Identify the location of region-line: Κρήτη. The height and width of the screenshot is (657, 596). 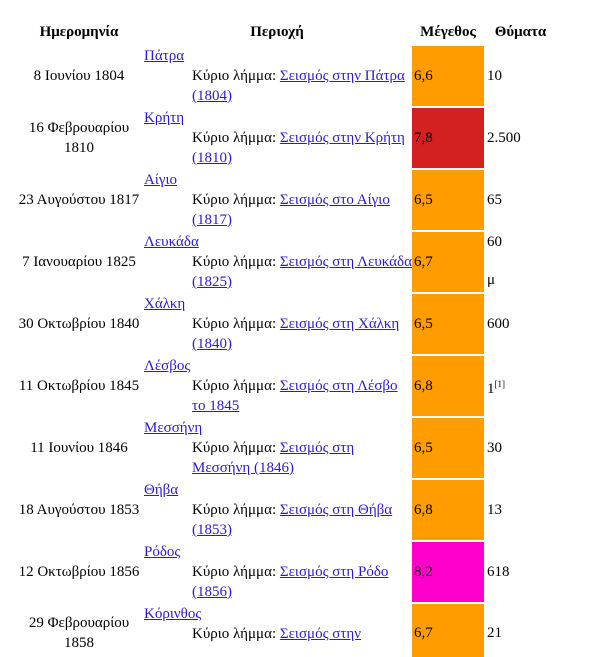
(278, 118).